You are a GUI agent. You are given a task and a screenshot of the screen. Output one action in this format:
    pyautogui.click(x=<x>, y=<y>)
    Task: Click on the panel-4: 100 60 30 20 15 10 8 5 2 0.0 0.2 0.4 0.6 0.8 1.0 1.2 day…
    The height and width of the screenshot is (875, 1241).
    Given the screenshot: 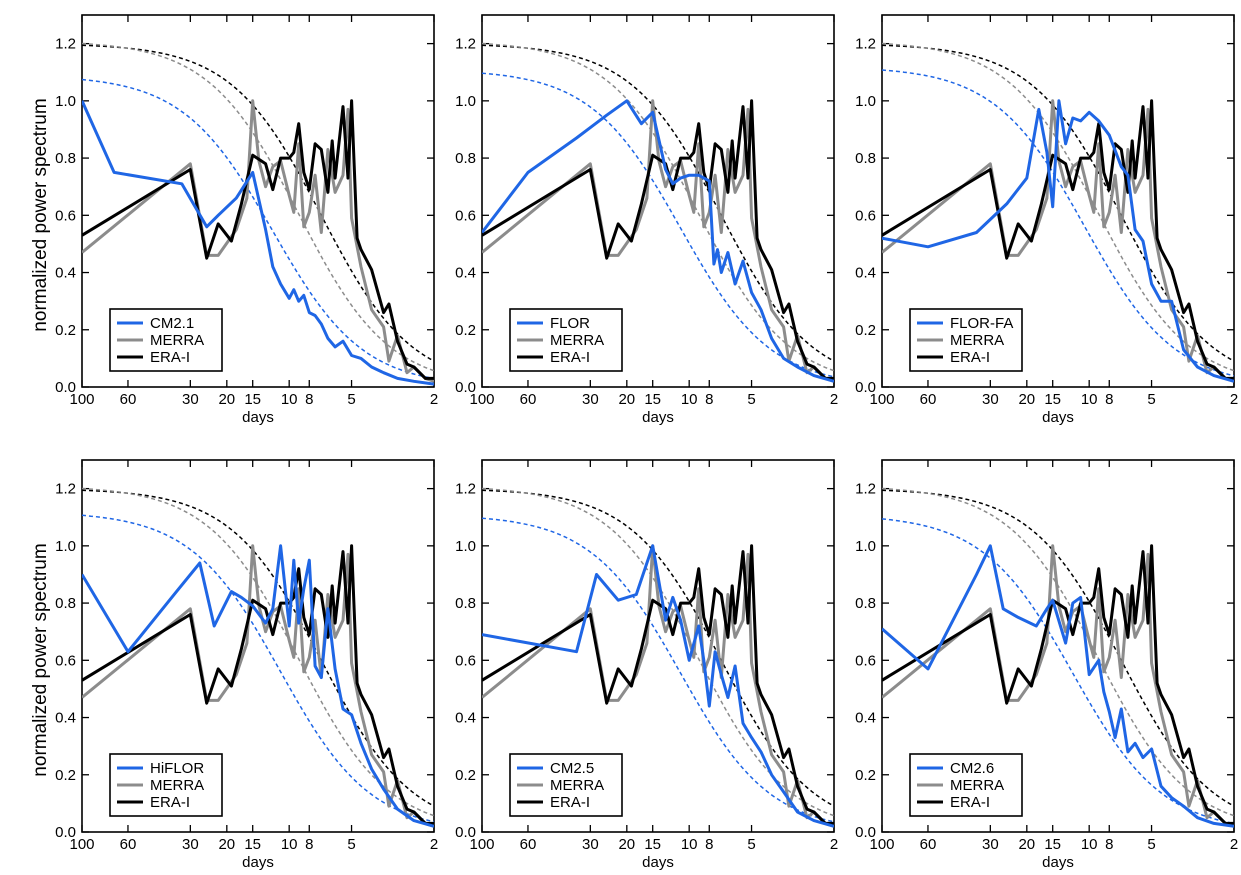 What is the action you would take?
    pyautogui.click(x=246, y=665)
    